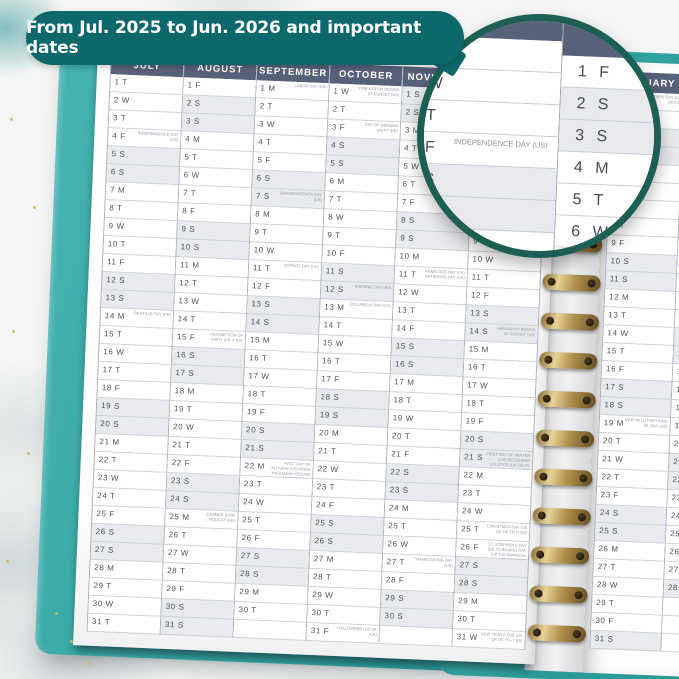 The width and height of the screenshot is (679, 679). Describe the element at coordinates (122, 100) in the screenshot. I see `day-label: 2 W` at that location.